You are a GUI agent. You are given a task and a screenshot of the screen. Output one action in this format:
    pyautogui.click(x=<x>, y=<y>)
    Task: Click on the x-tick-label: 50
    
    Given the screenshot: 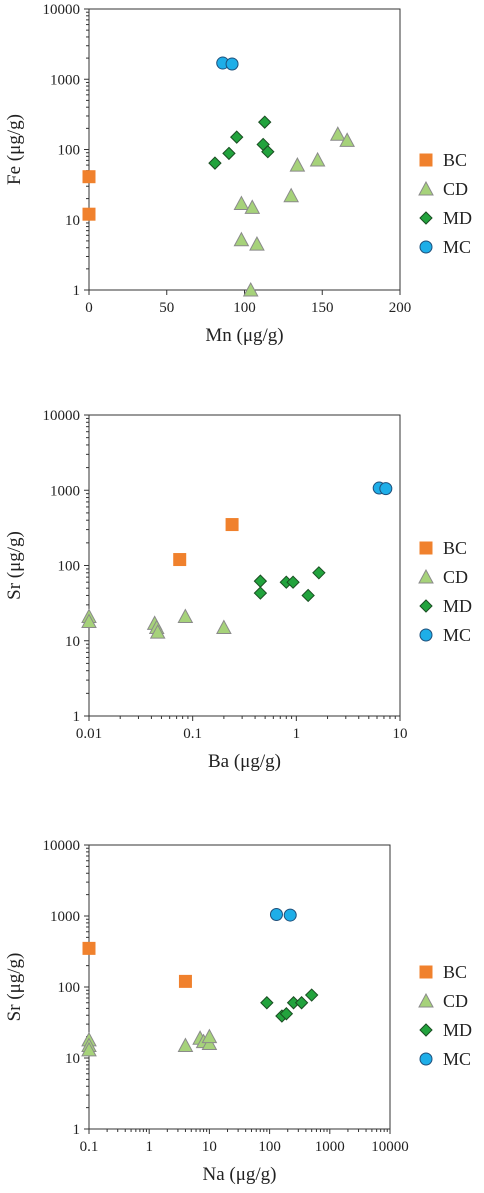 What is the action you would take?
    pyautogui.click(x=166, y=308)
    